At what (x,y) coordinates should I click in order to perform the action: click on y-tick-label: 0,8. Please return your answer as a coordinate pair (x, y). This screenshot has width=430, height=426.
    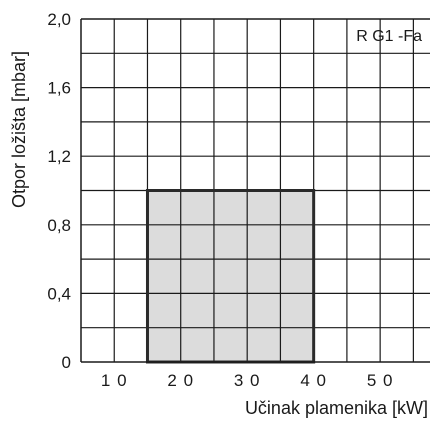
    Looking at the image, I should click on (59, 225).